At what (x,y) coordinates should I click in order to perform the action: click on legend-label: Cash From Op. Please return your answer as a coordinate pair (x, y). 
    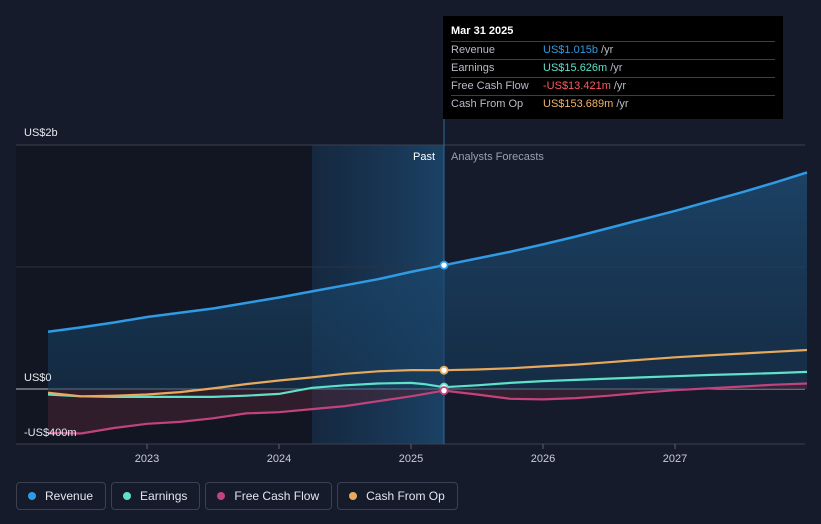
    Looking at the image, I should click on (405, 496).